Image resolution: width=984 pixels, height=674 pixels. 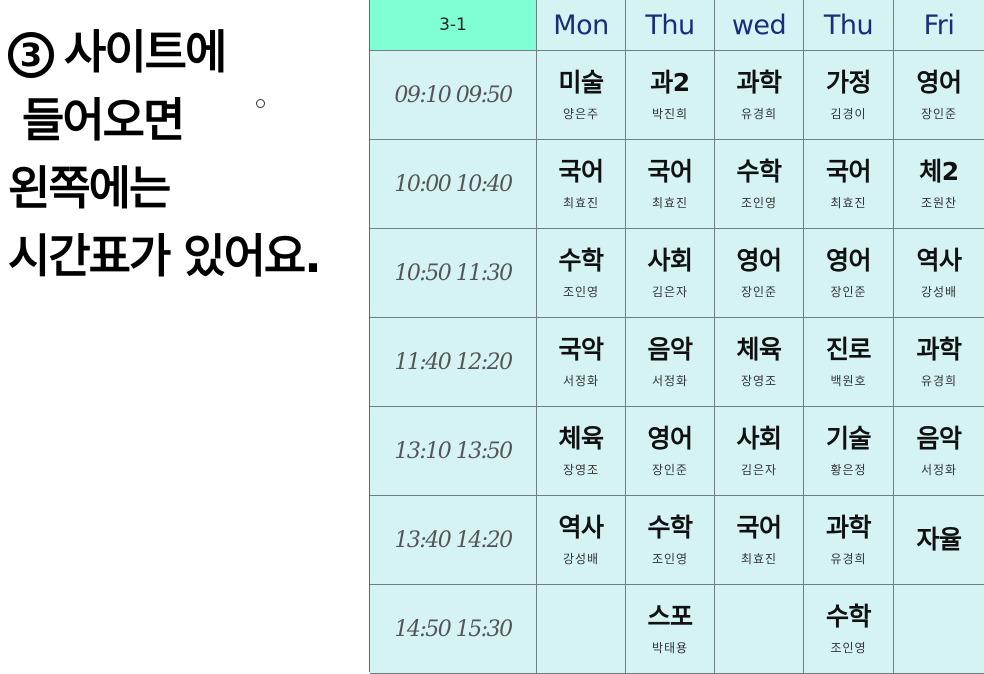 What do you see at coordinates (453, 451) in the screenshot?
I see `period-time-cell: 13:10 13:50` at bounding box center [453, 451].